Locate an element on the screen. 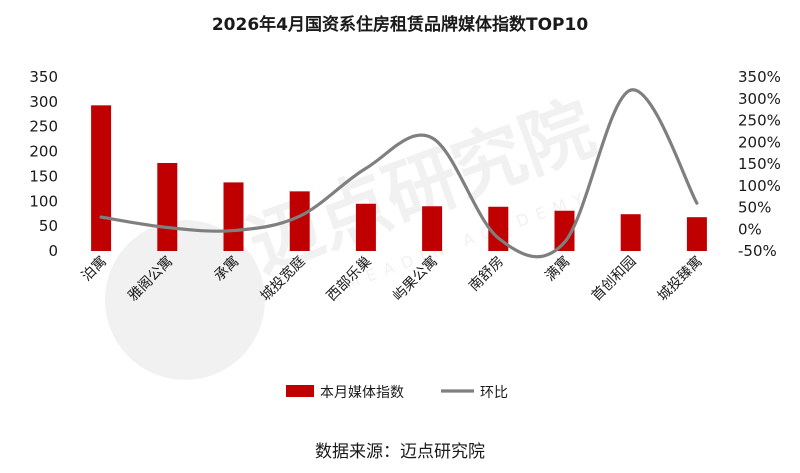 This screenshot has height=473, width=800. legend: 本月媒体指数 环比 is located at coordinates (397, 393).